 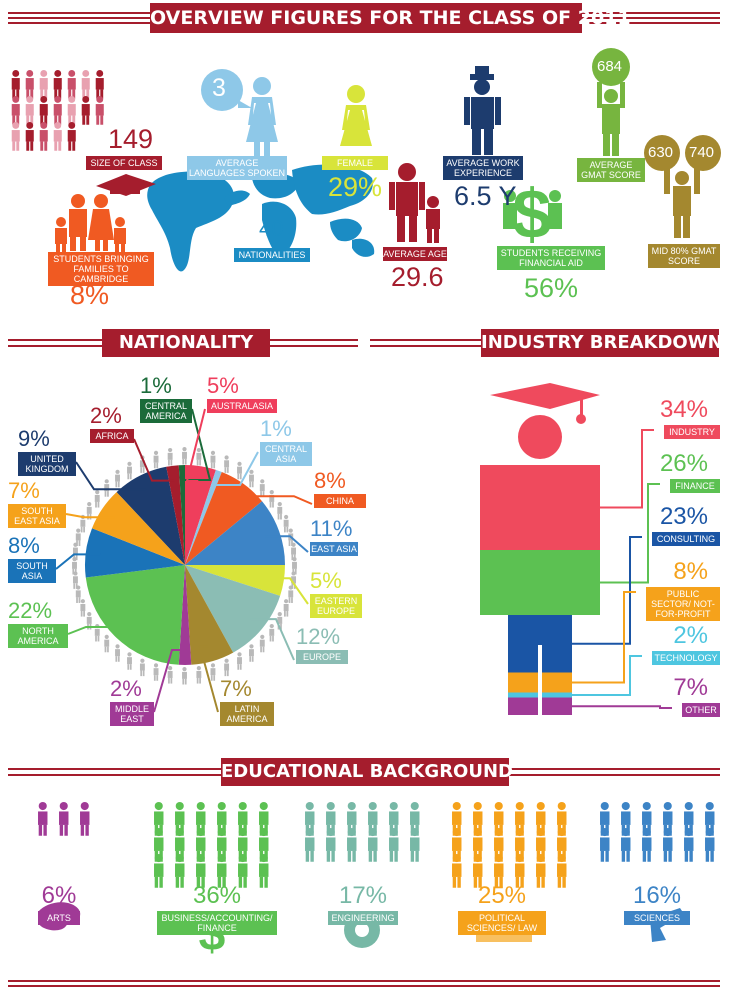 What do you see at coordinates (203, 517) in the screenshot?
I see `pie-slice-central-asia` at bounding box center [203, 517].